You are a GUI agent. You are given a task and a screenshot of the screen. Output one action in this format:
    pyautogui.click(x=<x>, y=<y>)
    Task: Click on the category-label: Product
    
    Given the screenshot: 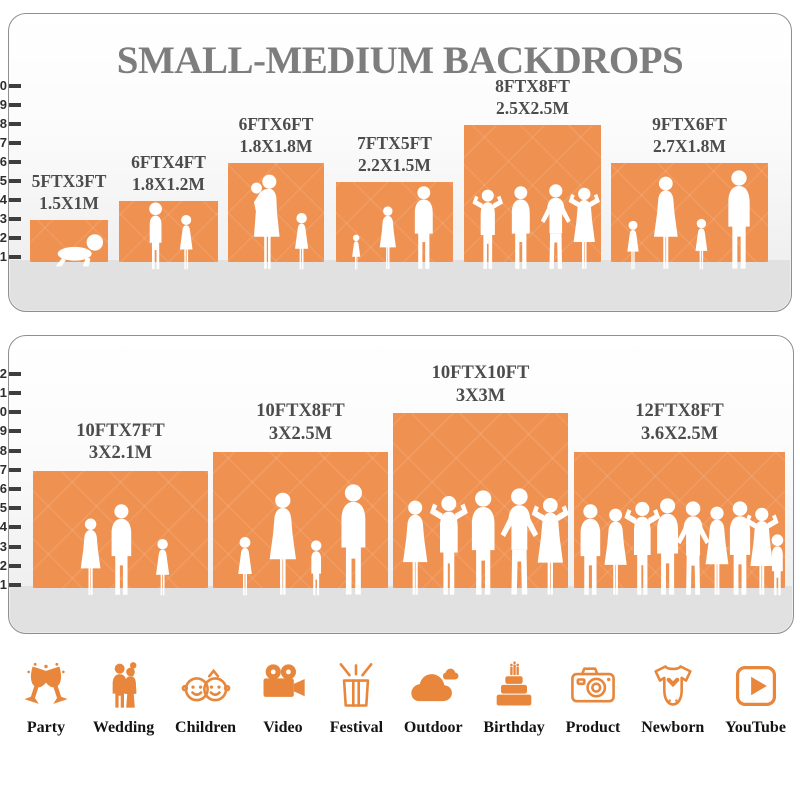 What is the action you would take?
    pyautogui.click(x=593, y=727)
    